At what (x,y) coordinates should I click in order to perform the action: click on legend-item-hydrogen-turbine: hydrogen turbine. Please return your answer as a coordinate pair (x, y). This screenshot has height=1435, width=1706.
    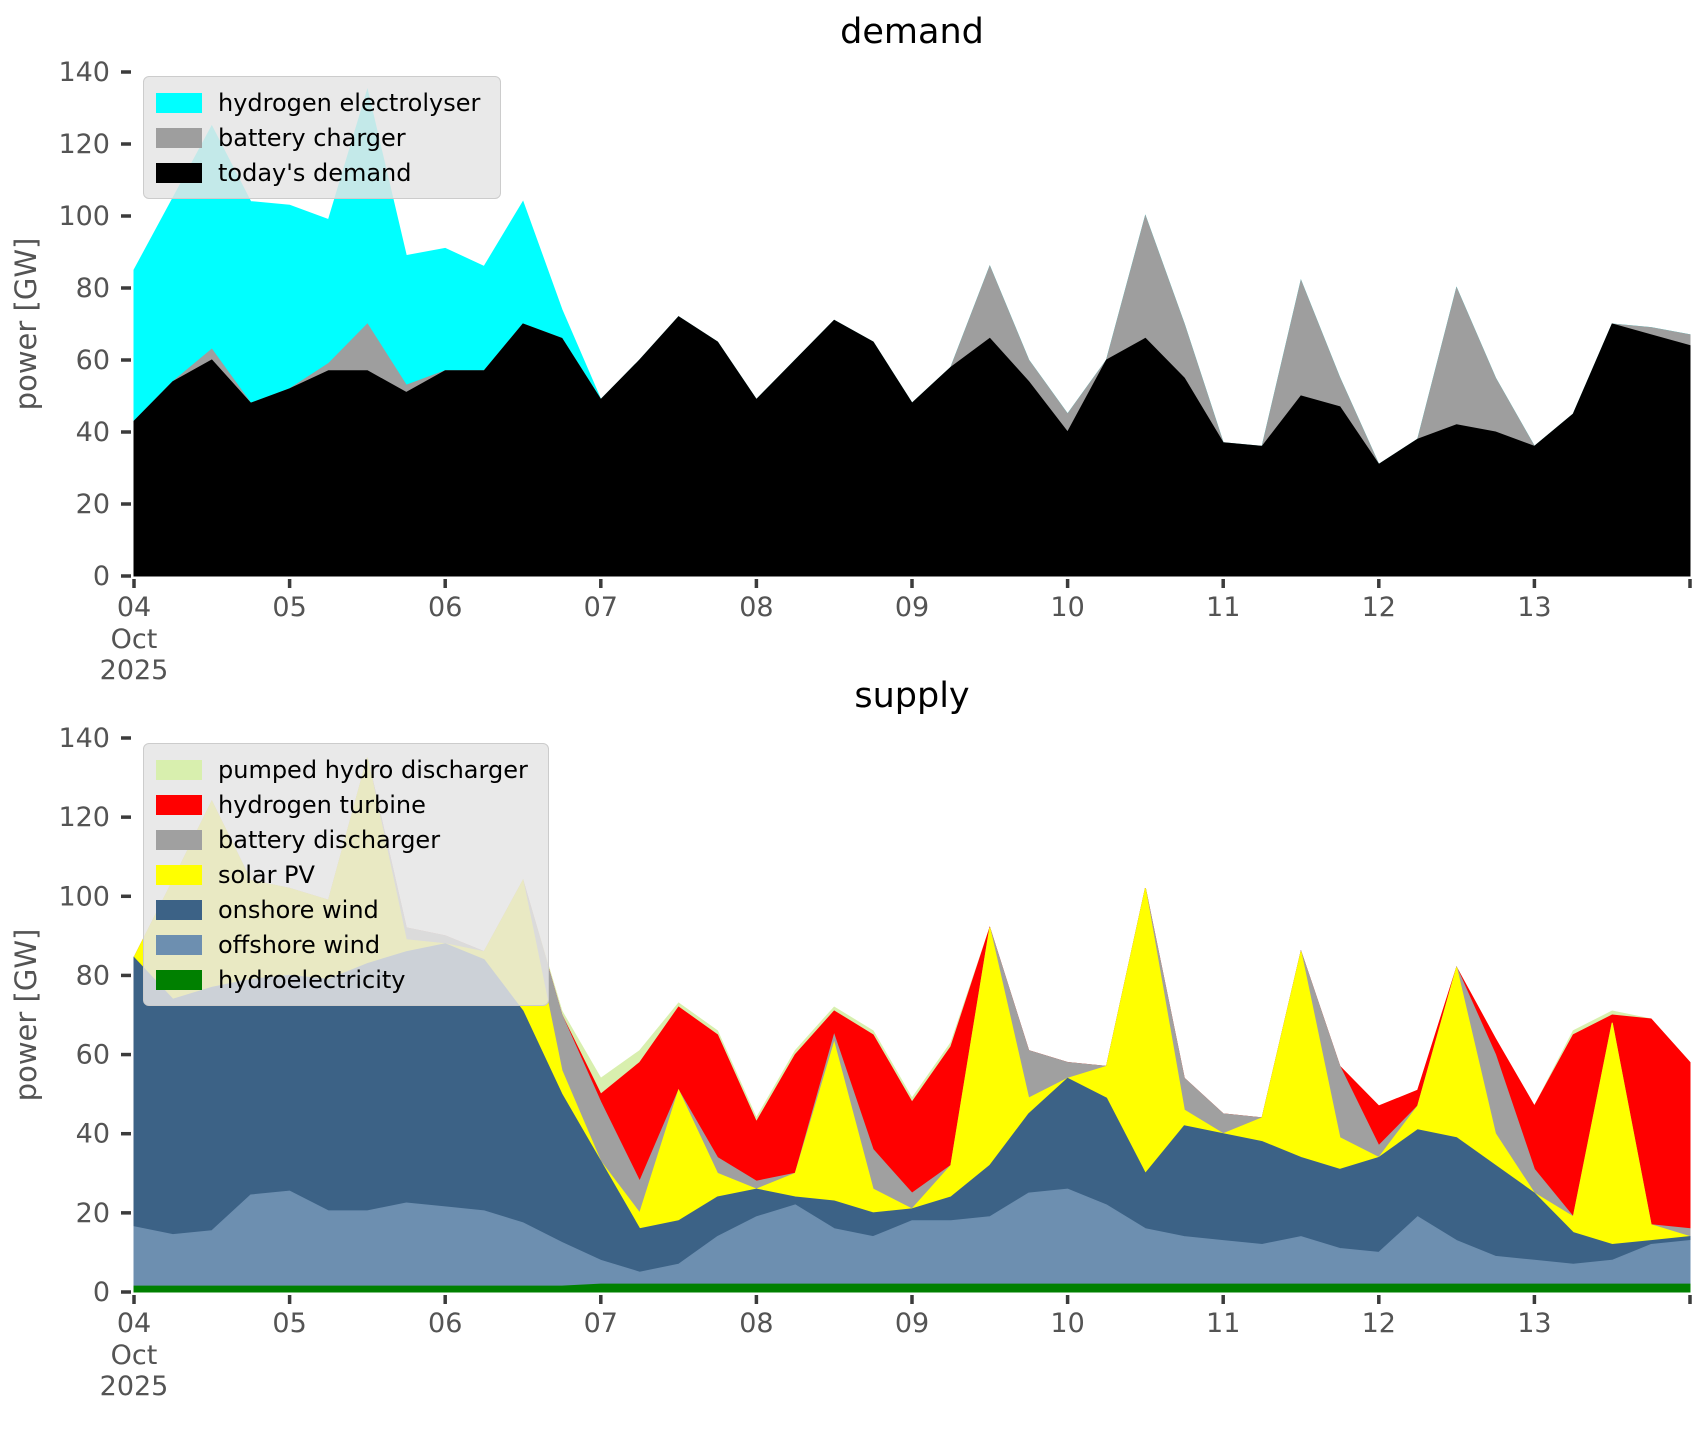
    Looking at the image, I should click on (342, 804).